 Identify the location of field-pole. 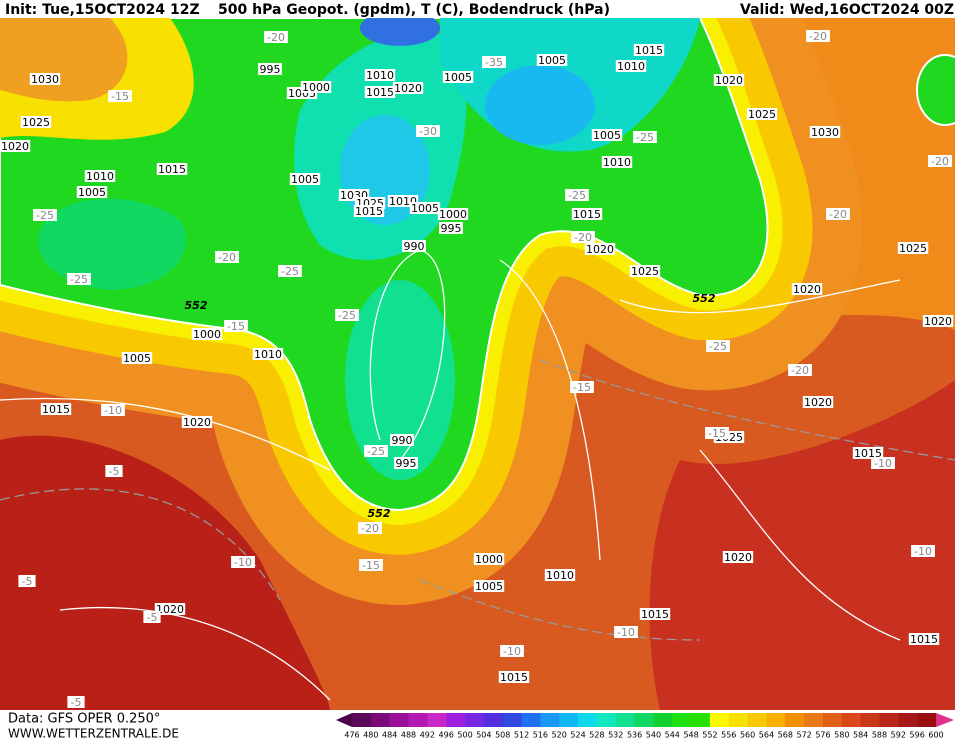
(400, 32).